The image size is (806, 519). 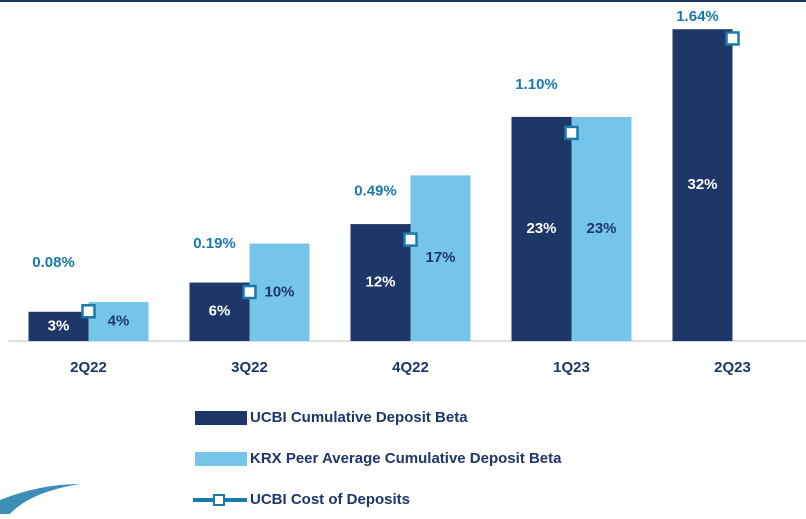 I want to click on bar-value-label: 3%, so click(x=59, y=325).